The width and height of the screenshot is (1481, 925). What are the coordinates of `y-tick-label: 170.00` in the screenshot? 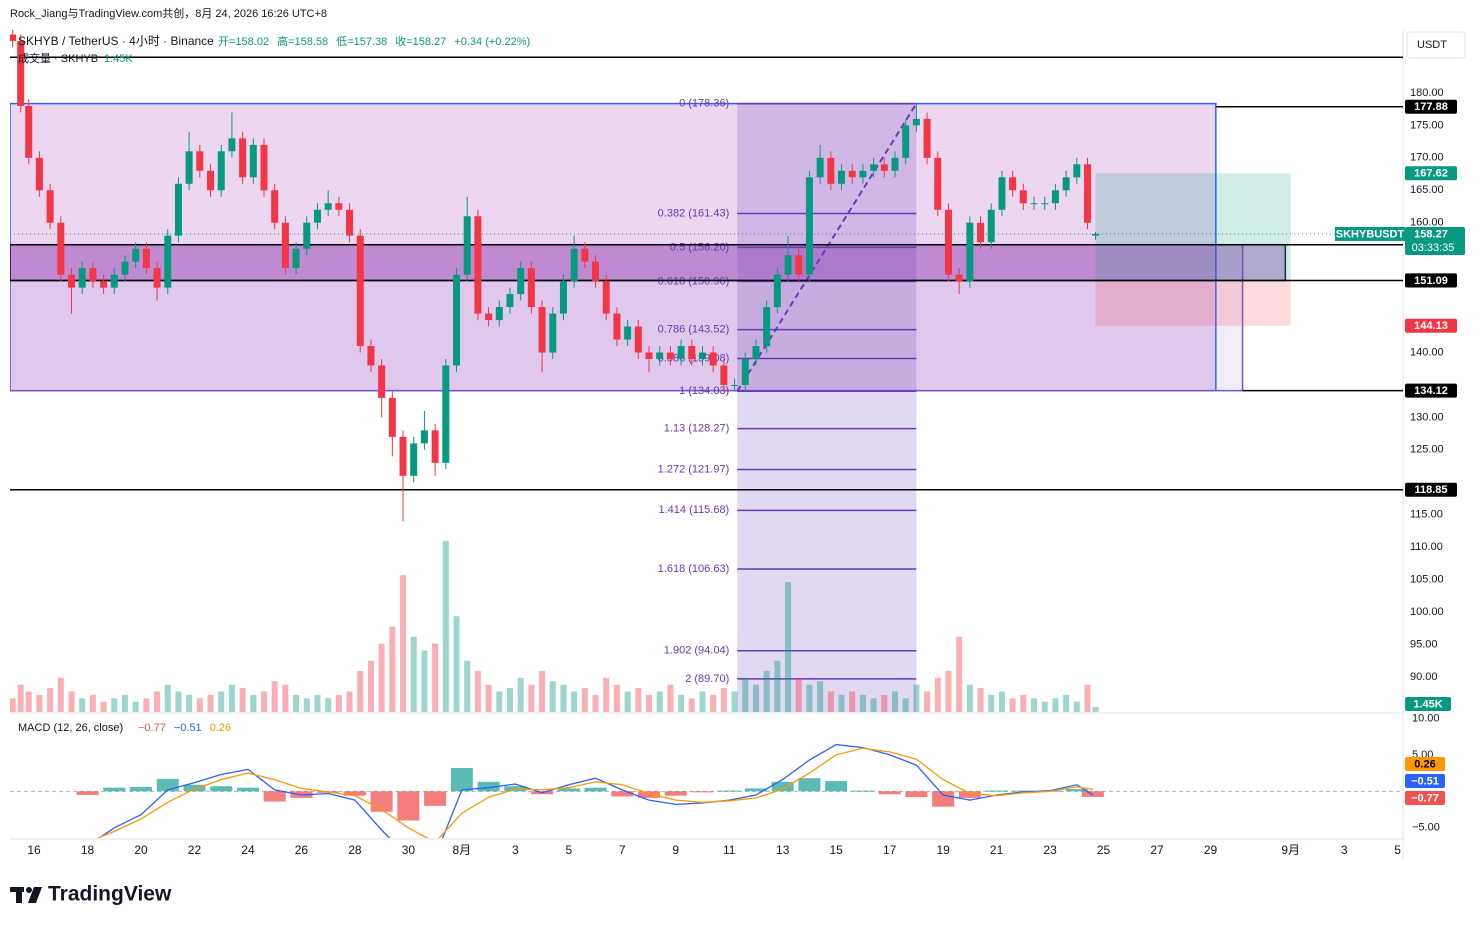 It's located at (1427, 158).